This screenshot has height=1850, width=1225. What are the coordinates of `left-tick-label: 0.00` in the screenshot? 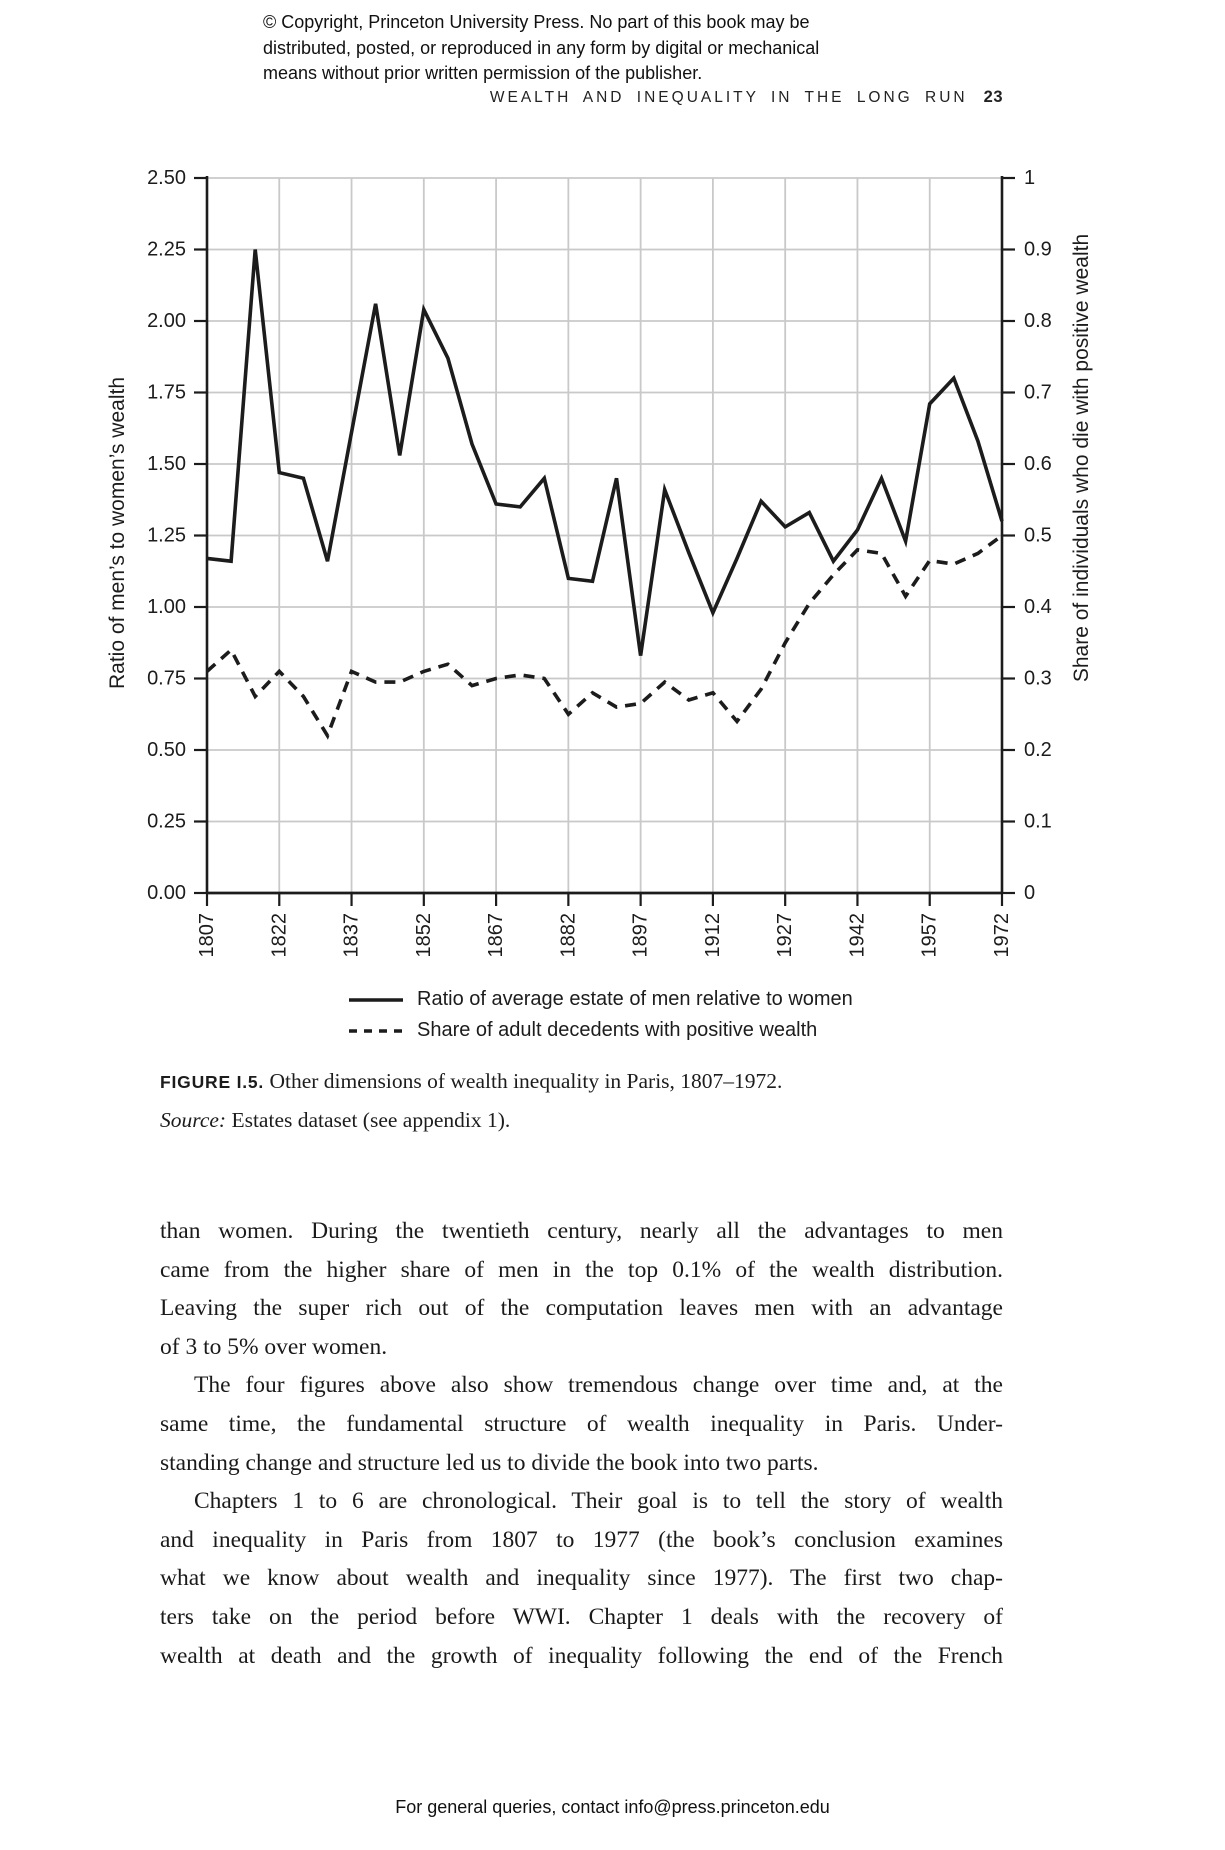 It's located at (166, 893).